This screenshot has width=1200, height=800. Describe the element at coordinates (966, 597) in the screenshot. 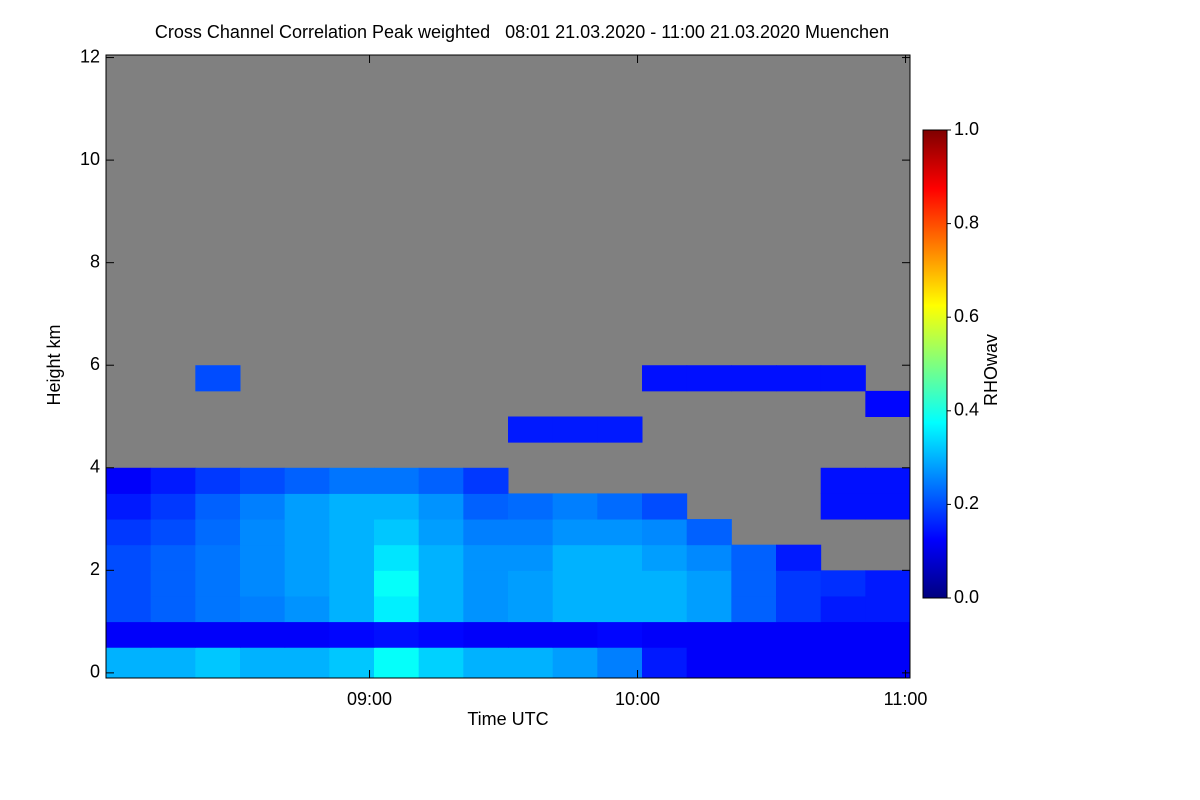

I see `colorbar-tick-label: 0.0` at that location.